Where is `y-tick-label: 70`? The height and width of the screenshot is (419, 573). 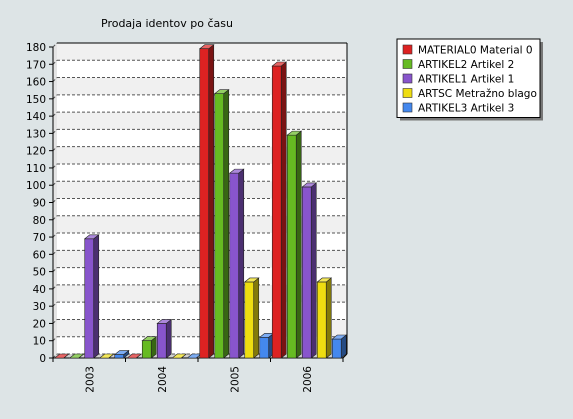
y-tick-label: 70 is located at coordinates (39, 238).